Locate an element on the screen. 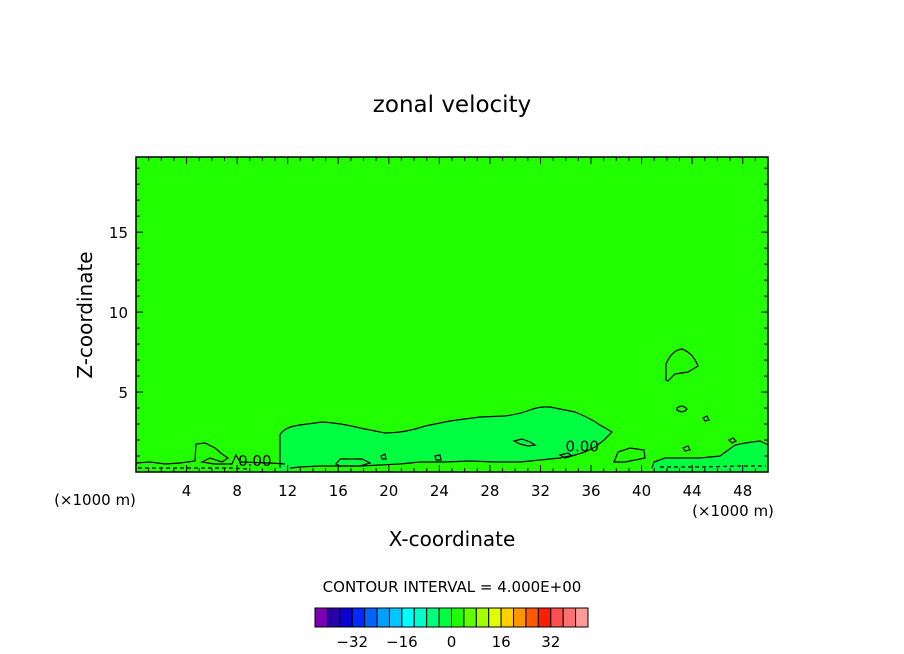  colorbar-tick-labels: −32 −16 0 16 32 is located at coordinates (448, 642).